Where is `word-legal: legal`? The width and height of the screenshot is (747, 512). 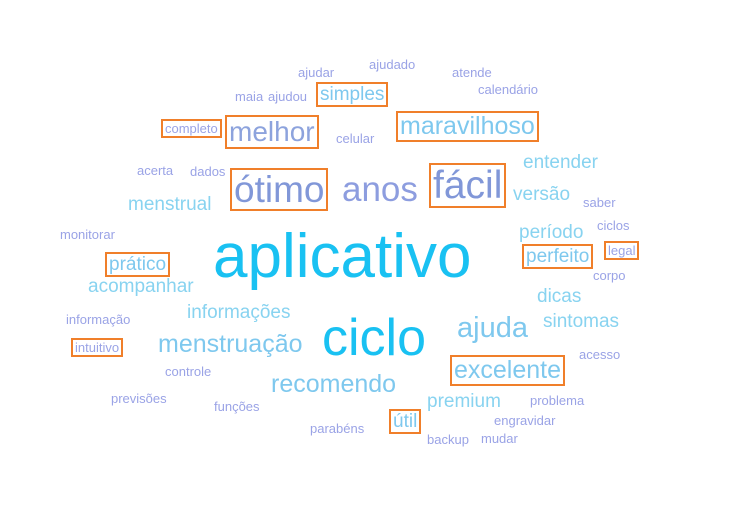 word-legal: legal is located at coordinates (622, 250).